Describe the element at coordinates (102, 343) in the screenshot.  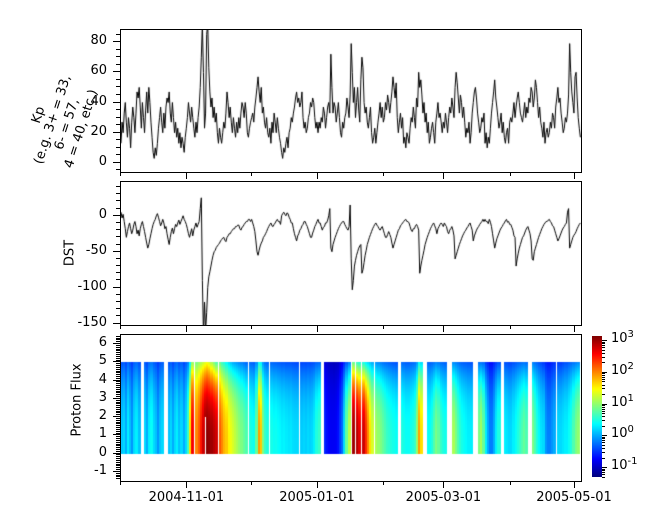
I see `y-tick-label: 6` at that location.